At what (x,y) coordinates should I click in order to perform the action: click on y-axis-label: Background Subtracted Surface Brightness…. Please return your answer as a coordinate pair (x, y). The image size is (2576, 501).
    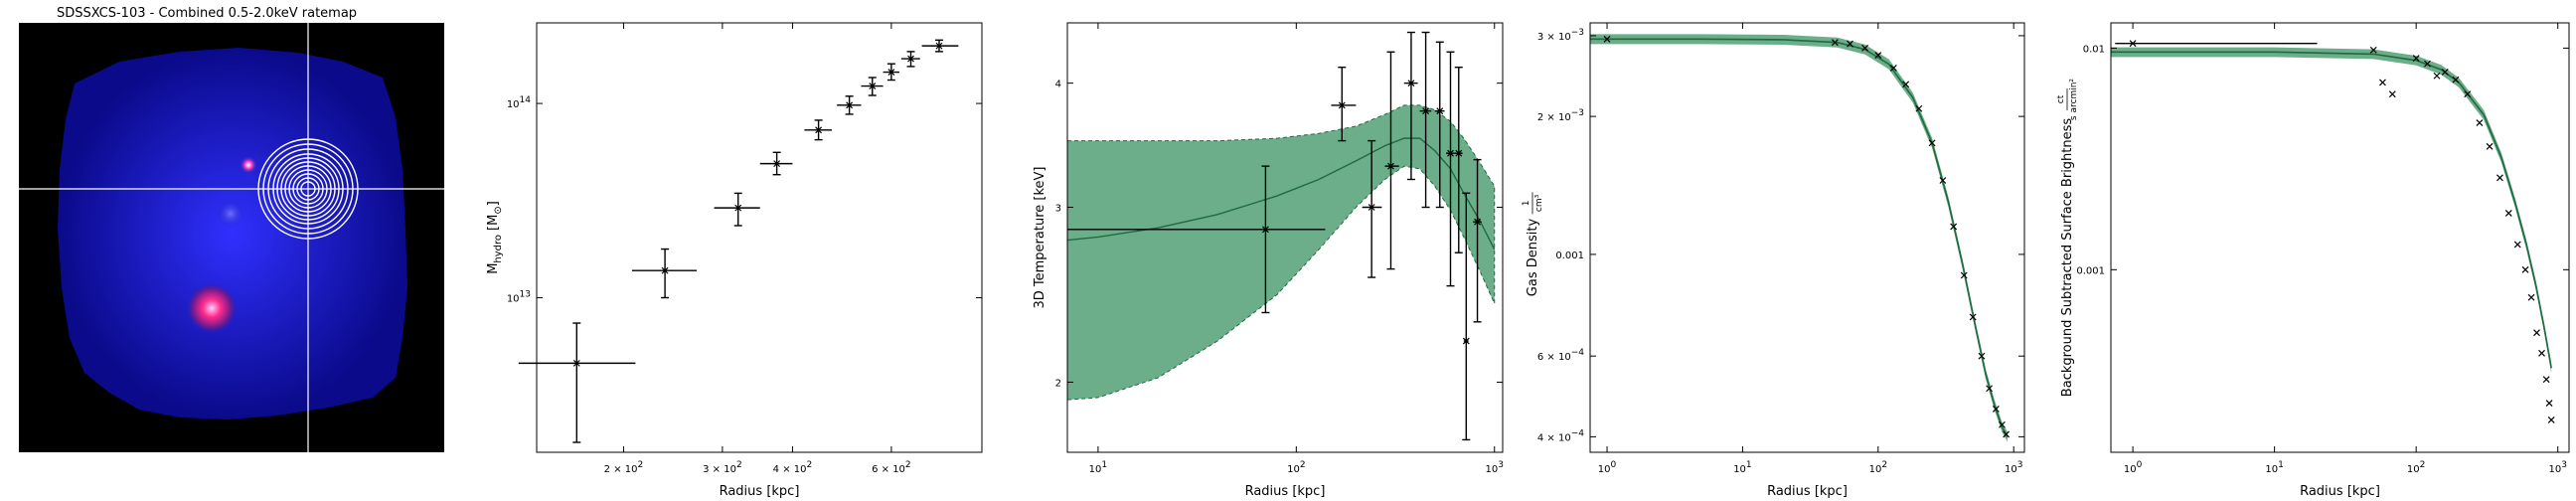
    Looking at the image, I should click on (2067, 238).